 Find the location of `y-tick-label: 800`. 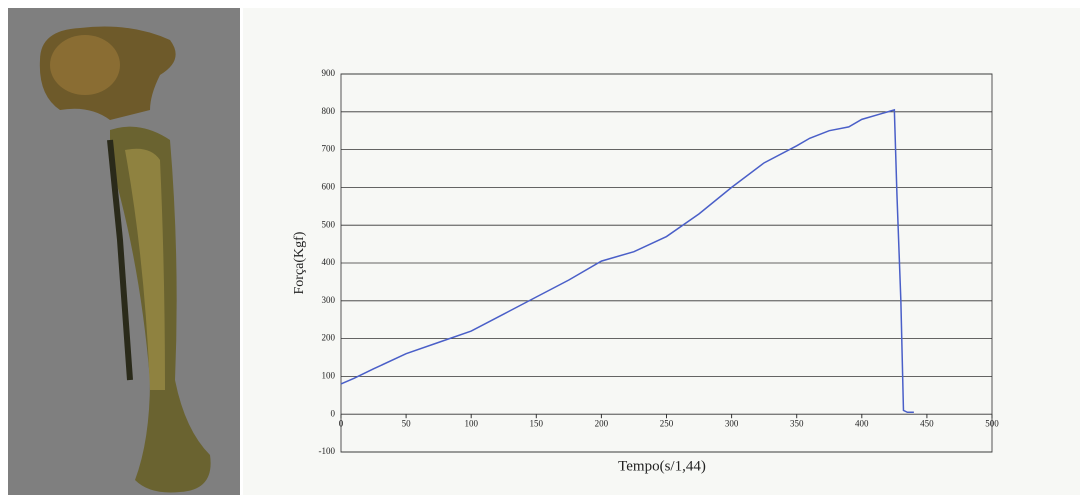

y-tick-label: 800 is located at coordinates (329, 111).